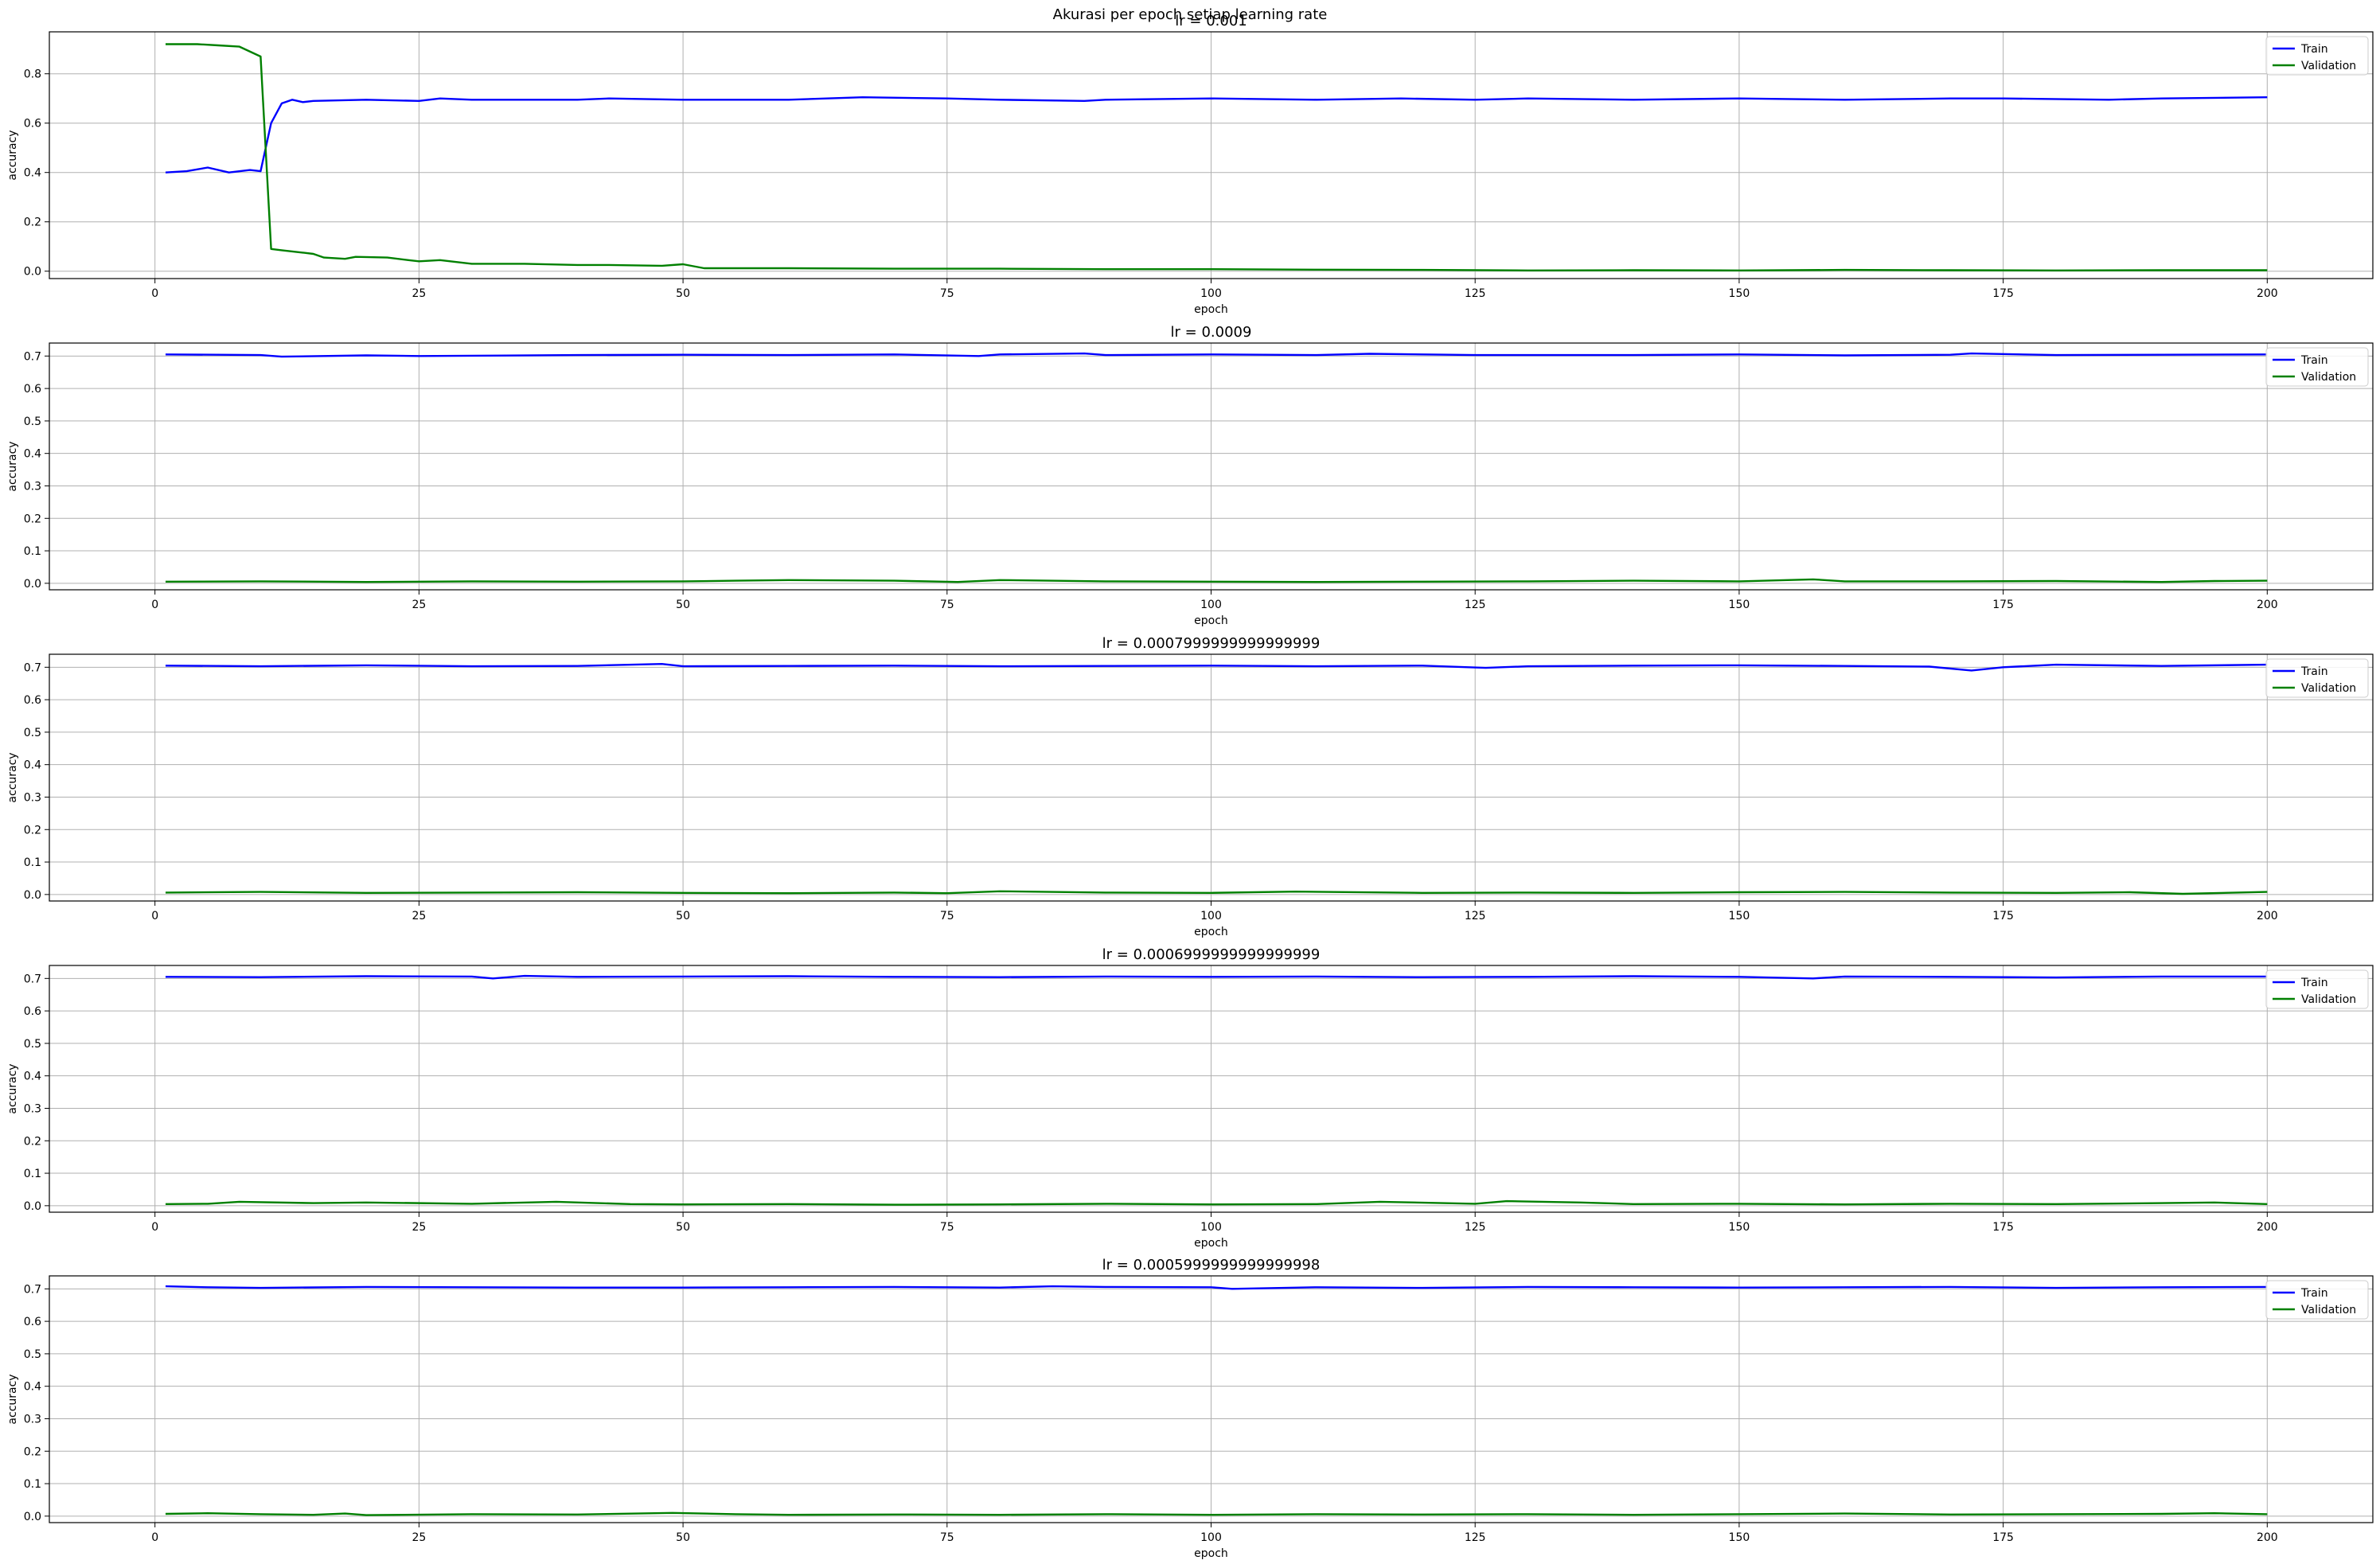 This screenshot has height=1564, width=2380. I want to click on y-tick-label: 0.5, so click(32, 422).